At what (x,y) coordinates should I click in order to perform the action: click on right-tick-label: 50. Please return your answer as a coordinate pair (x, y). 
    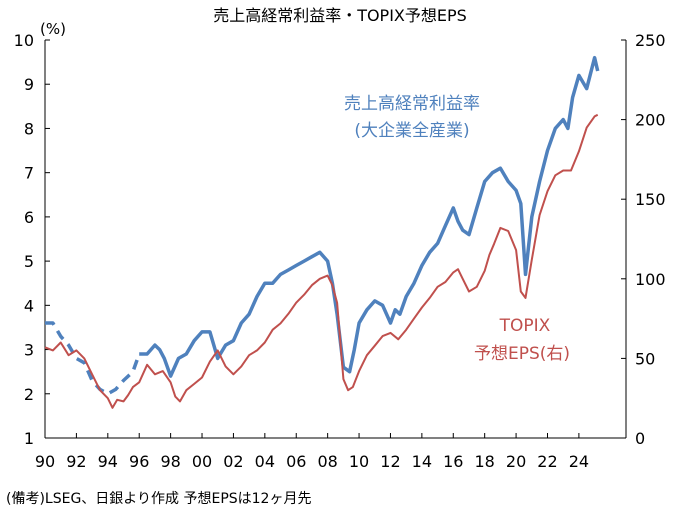
    Looking at the image, I should click on (645, 358).